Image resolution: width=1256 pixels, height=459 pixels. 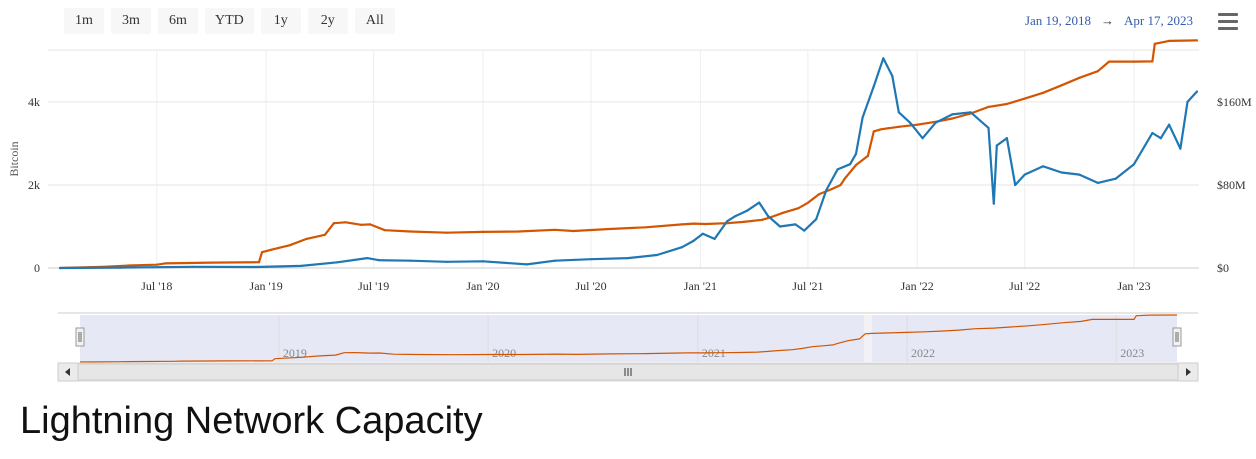 What do you see at coordinates (68, 372) in the screenshot?
I see `scrollbar-left-arrow-icon` at bounding box center [68, 372].